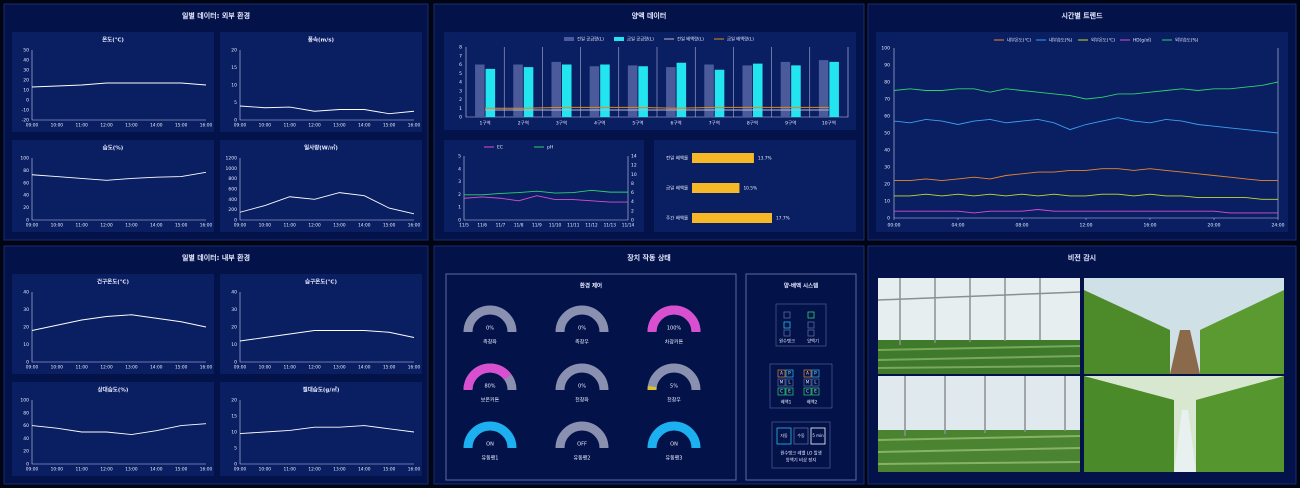 This screenshot has height=488, width=1300. I want to click on x-tick-label: 11:00, so click(82, 470).